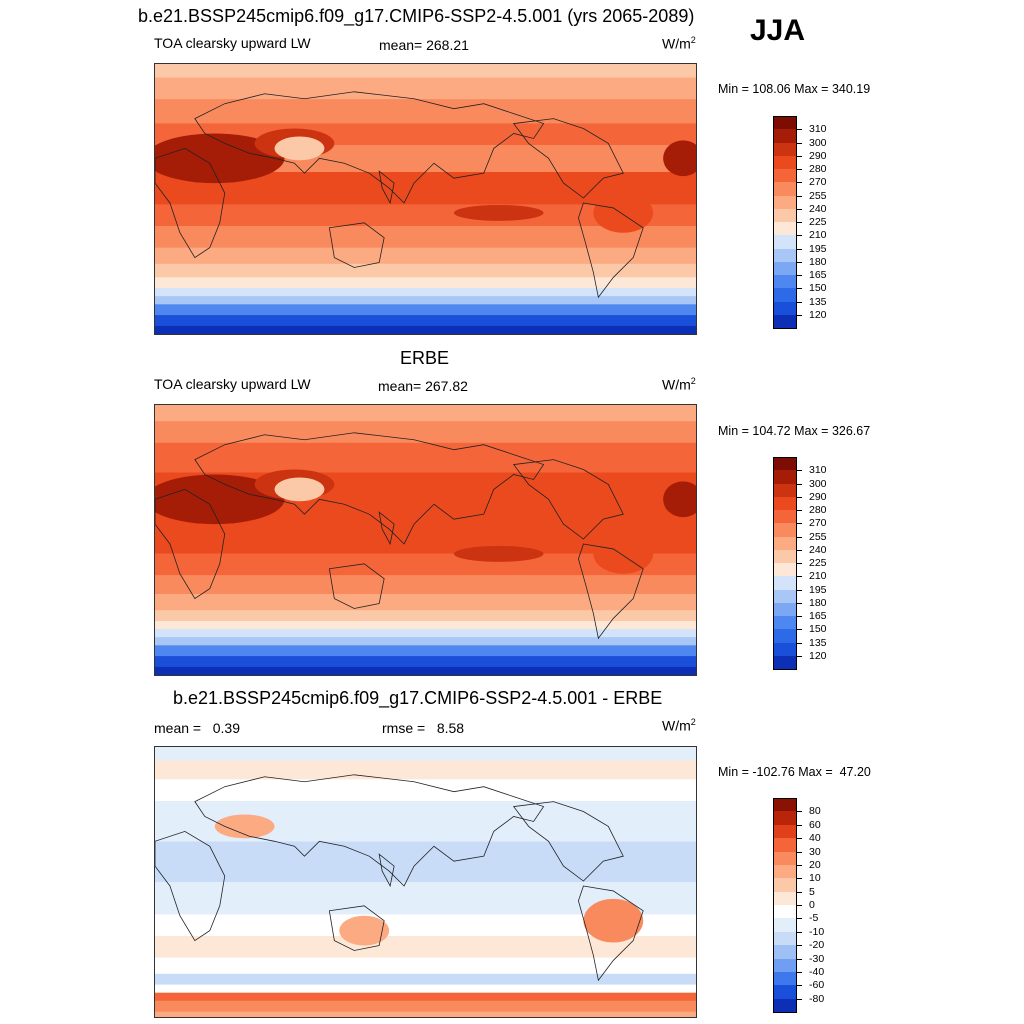  What do you see at coordinates (818, 222) in the screenshot?
I see `colorbar-label: 225` at bounding box center [818, 222].